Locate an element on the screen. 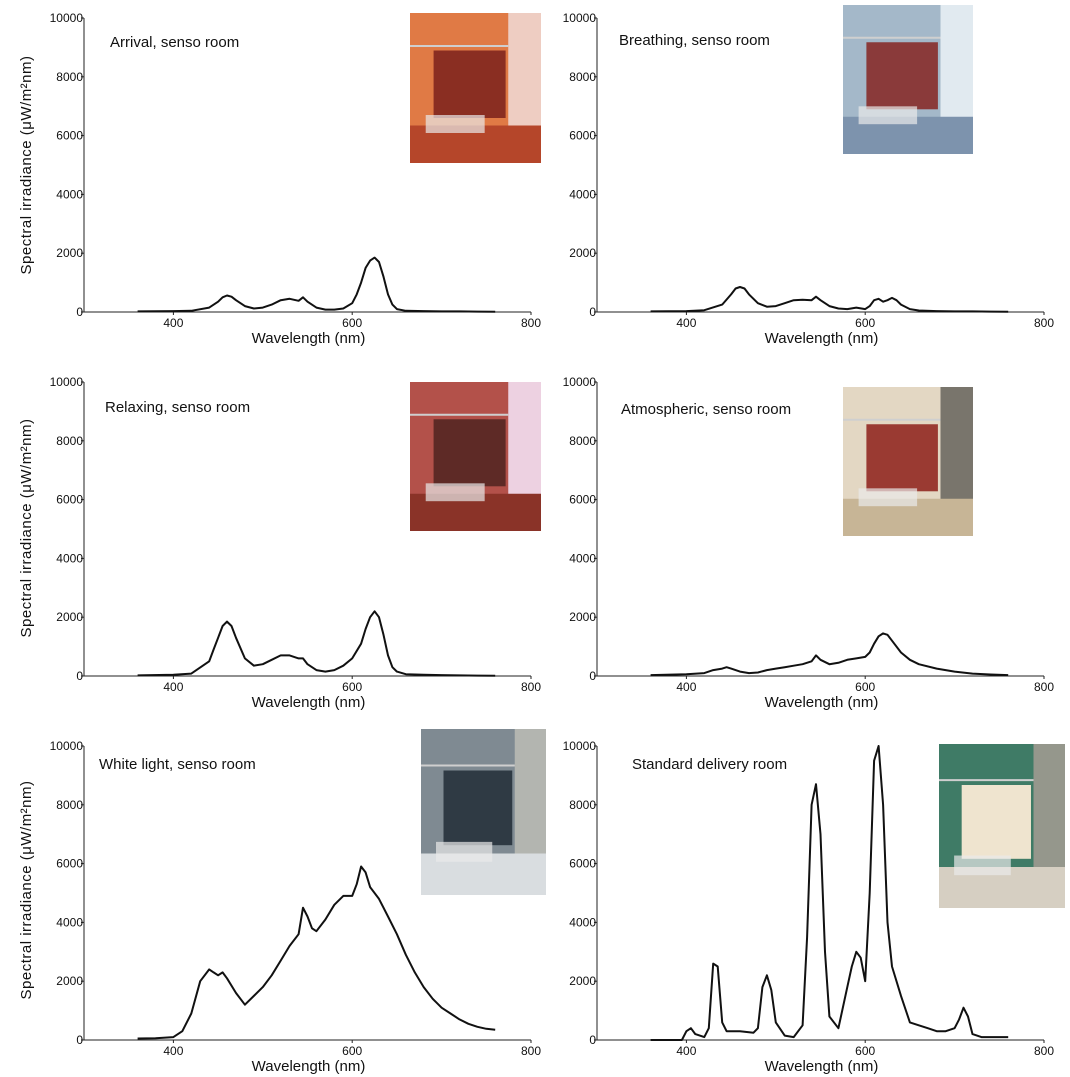 The height and width of the screenshot is (1077, 1070). panel-title: Relaxing, senso room is located at coordinates (177, 407).